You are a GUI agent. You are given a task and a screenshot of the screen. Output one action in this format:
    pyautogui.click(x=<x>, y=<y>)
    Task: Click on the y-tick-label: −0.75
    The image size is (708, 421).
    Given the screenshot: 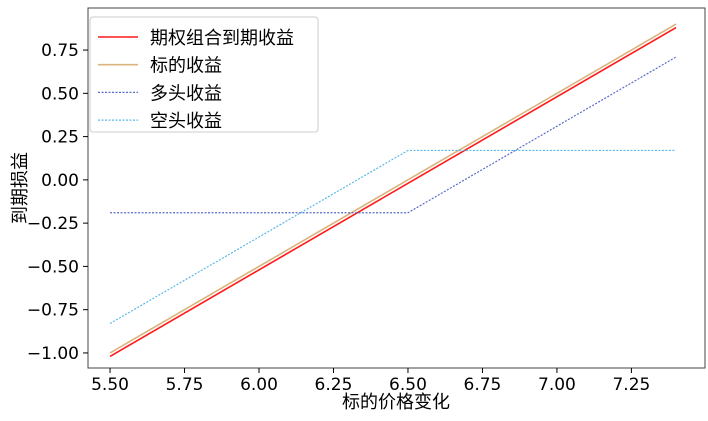 What is the action you would take?
    pyautogui.click(x=53, y=311)
    